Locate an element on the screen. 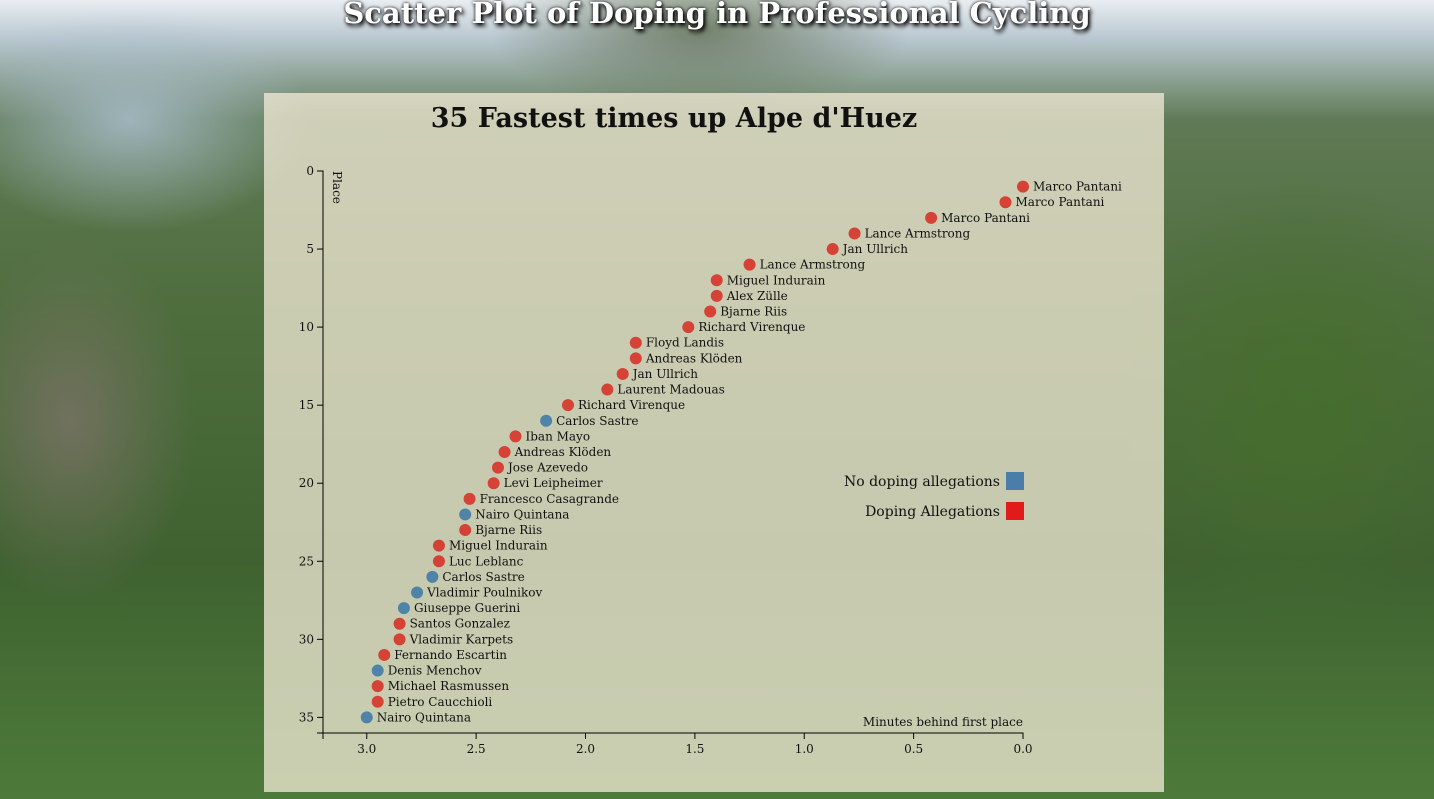  y-tick-label: 0 is located at coordinates (310, 171).